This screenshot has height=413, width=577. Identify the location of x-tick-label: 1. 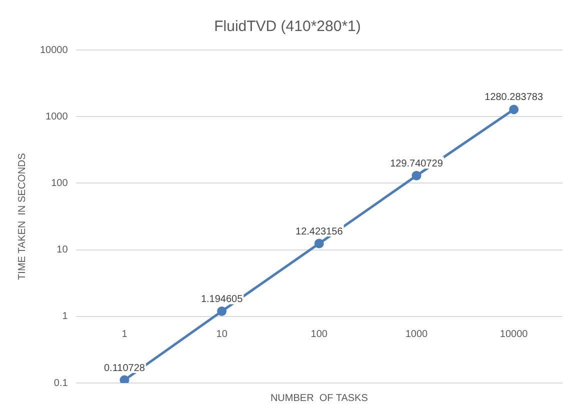
(125, 334).